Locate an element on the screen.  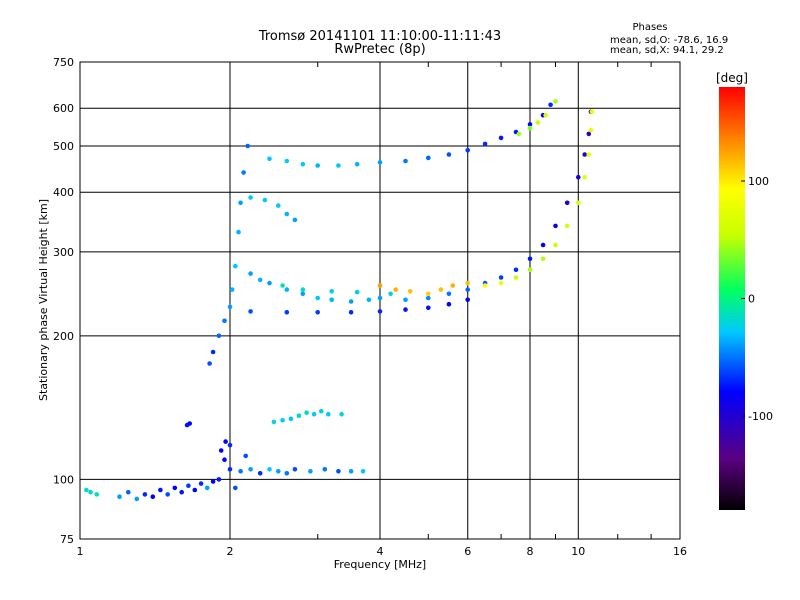
y-tick-label: 300 is located at coordinates (63, 252).